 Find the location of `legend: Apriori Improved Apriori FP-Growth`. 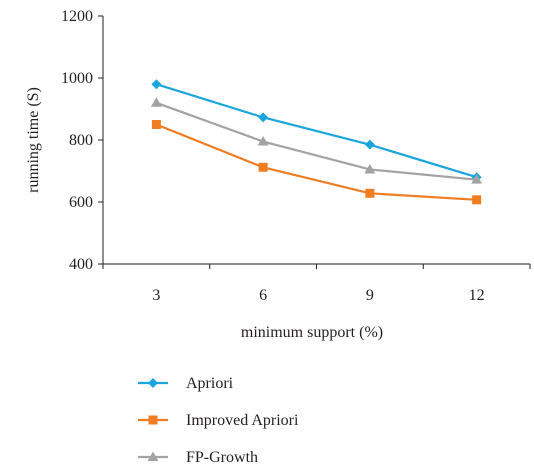

legend: Apriori Improved Apriori FP-Growth is located at coordinates (218, 420).